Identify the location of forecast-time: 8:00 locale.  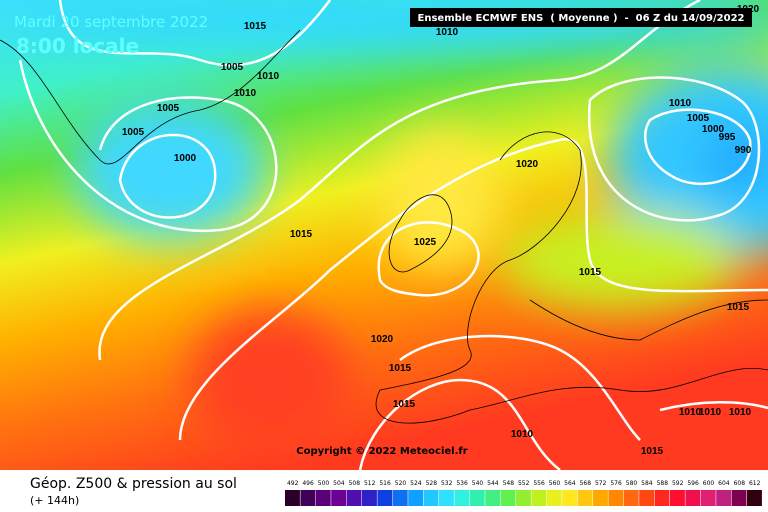
(77, 46).